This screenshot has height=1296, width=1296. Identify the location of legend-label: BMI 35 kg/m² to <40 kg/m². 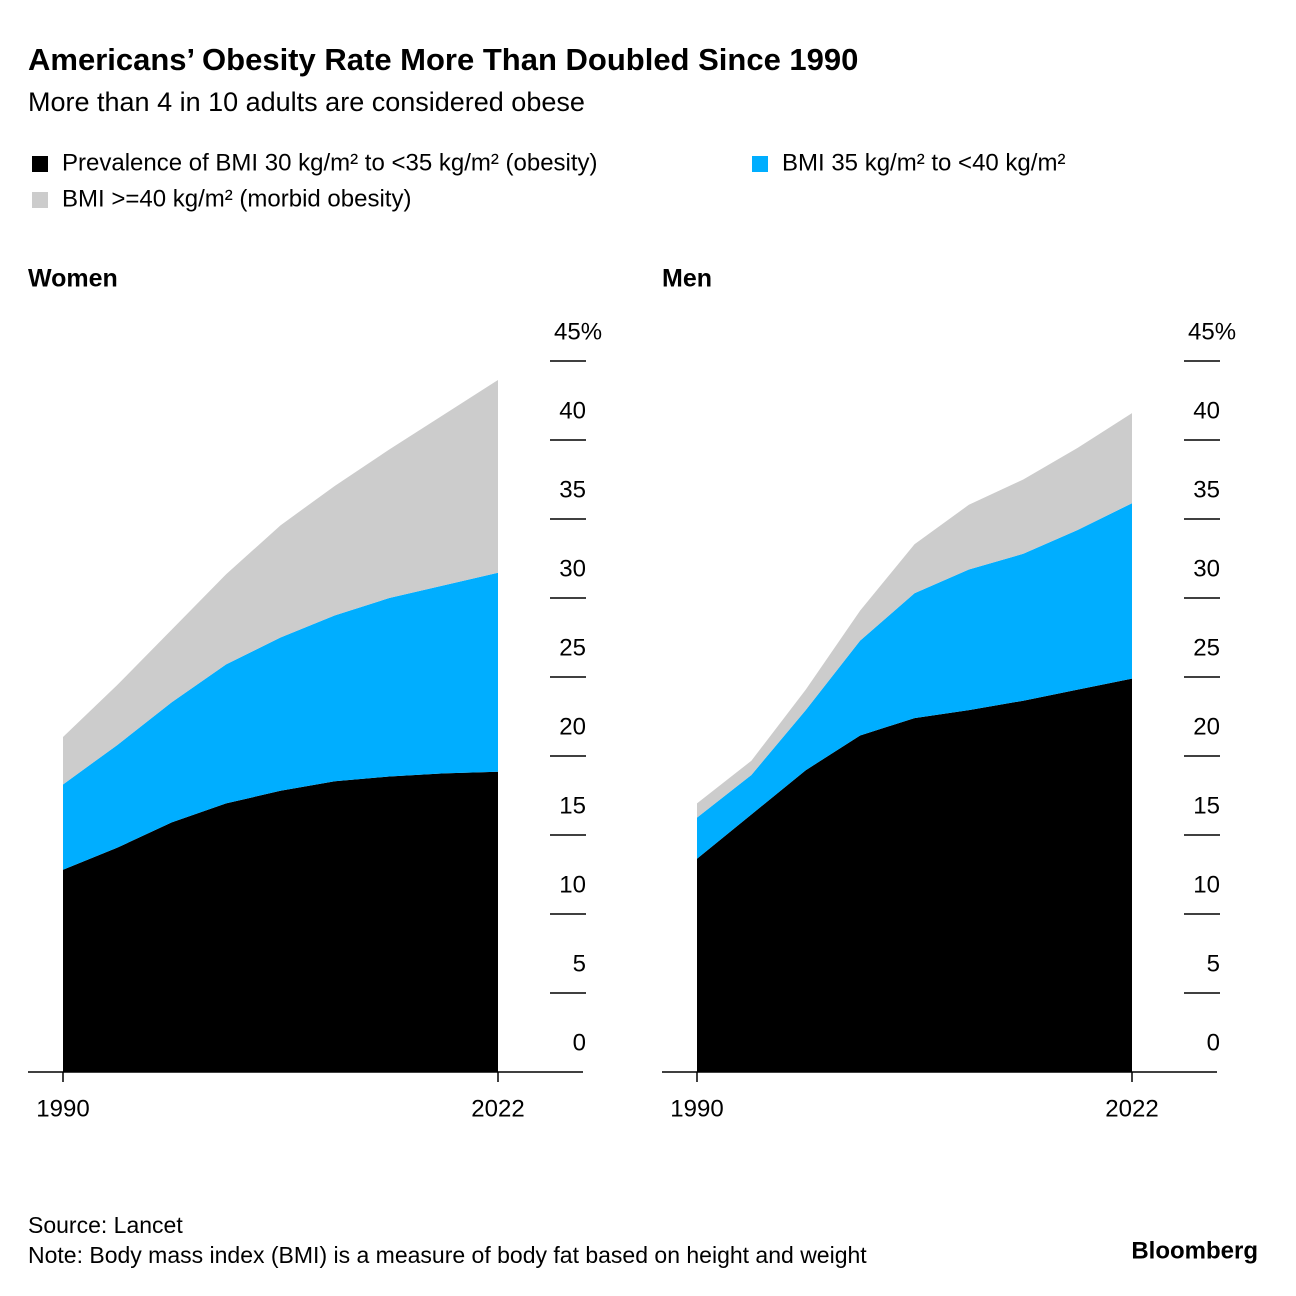
(923, 162).